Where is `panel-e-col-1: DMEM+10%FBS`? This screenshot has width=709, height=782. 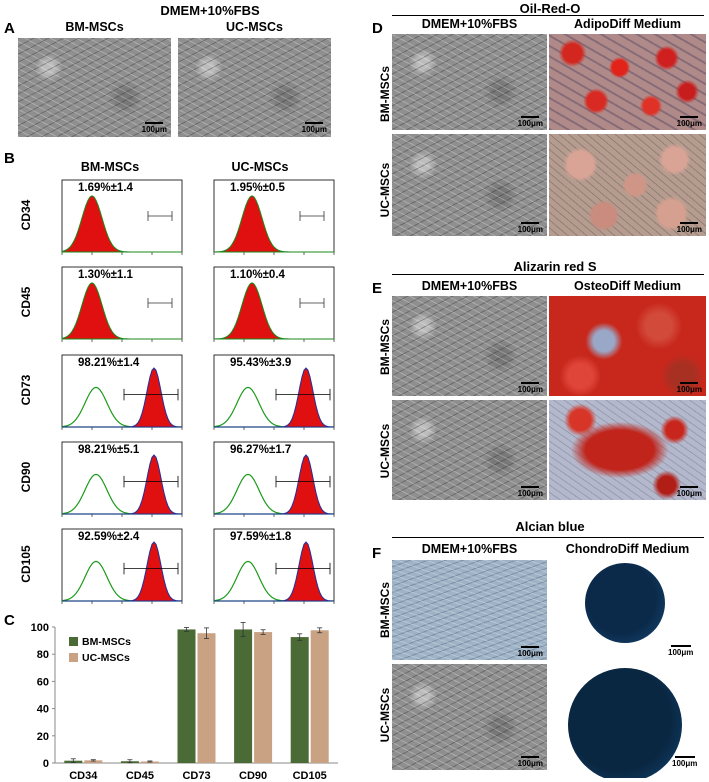 panel-e-col-1: DMEM+10%FBS is located at coordinates (469, 286).